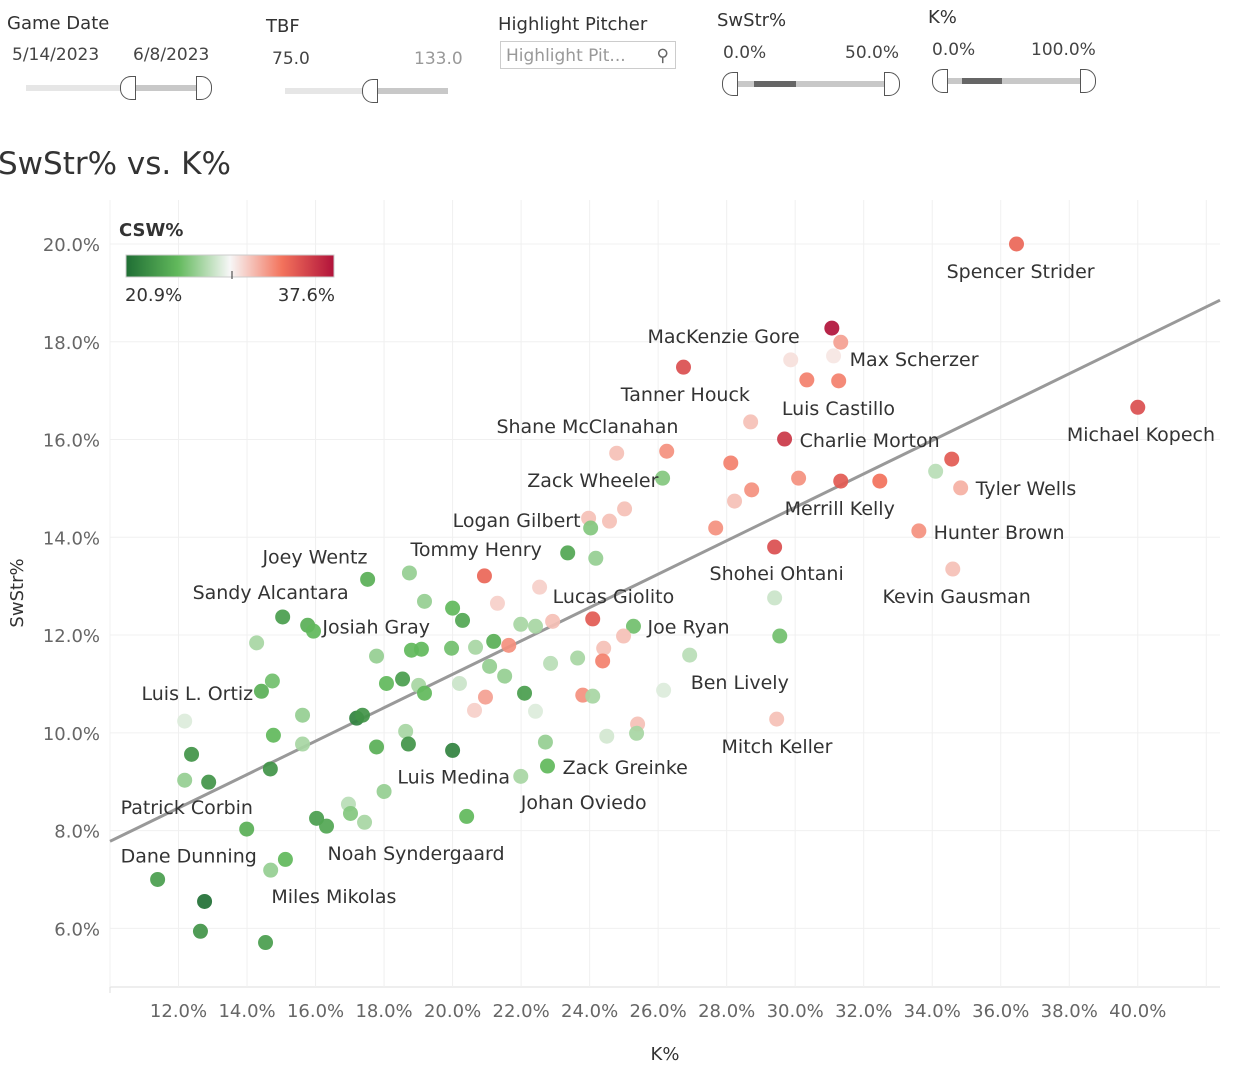 The image size is (1238, 1078). Describe the element at coordinates (662, 56) in the screenshot. I see `search-icon: ⚲` at that location.